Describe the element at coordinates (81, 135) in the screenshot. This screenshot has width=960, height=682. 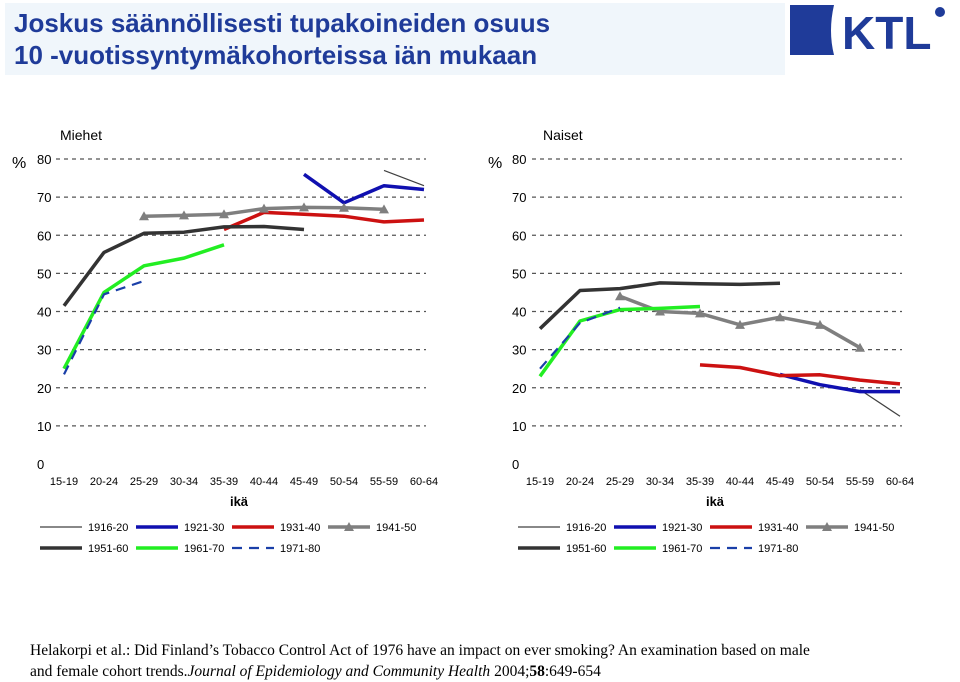
I see `chart-title: Miehet` at that location.